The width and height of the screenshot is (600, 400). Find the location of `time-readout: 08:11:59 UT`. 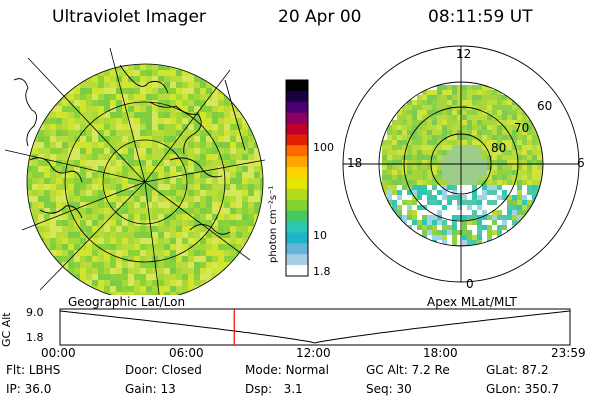

time-readout: 08:11:59 UT is located at coordinates (480, 17).